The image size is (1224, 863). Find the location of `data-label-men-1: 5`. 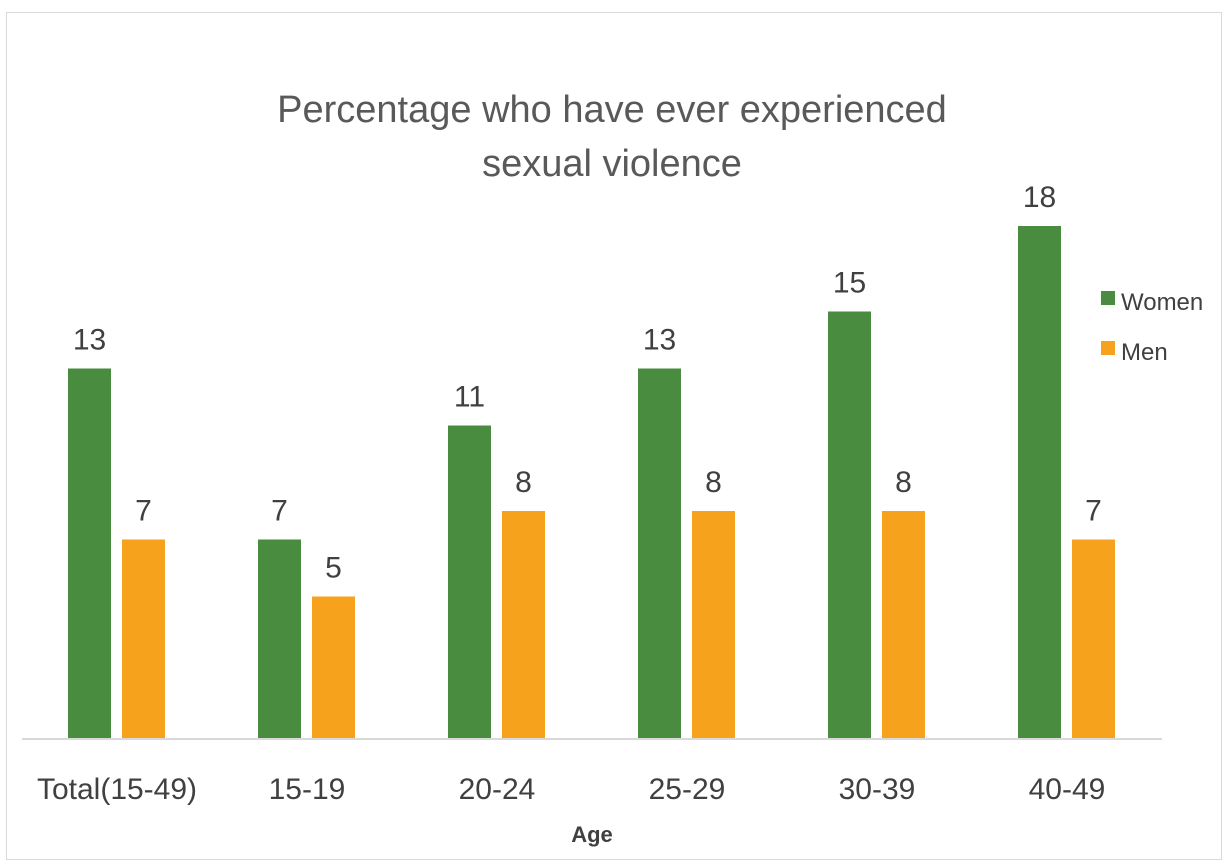

data-label-men-1: 5 is located at coordinates (333, 568).